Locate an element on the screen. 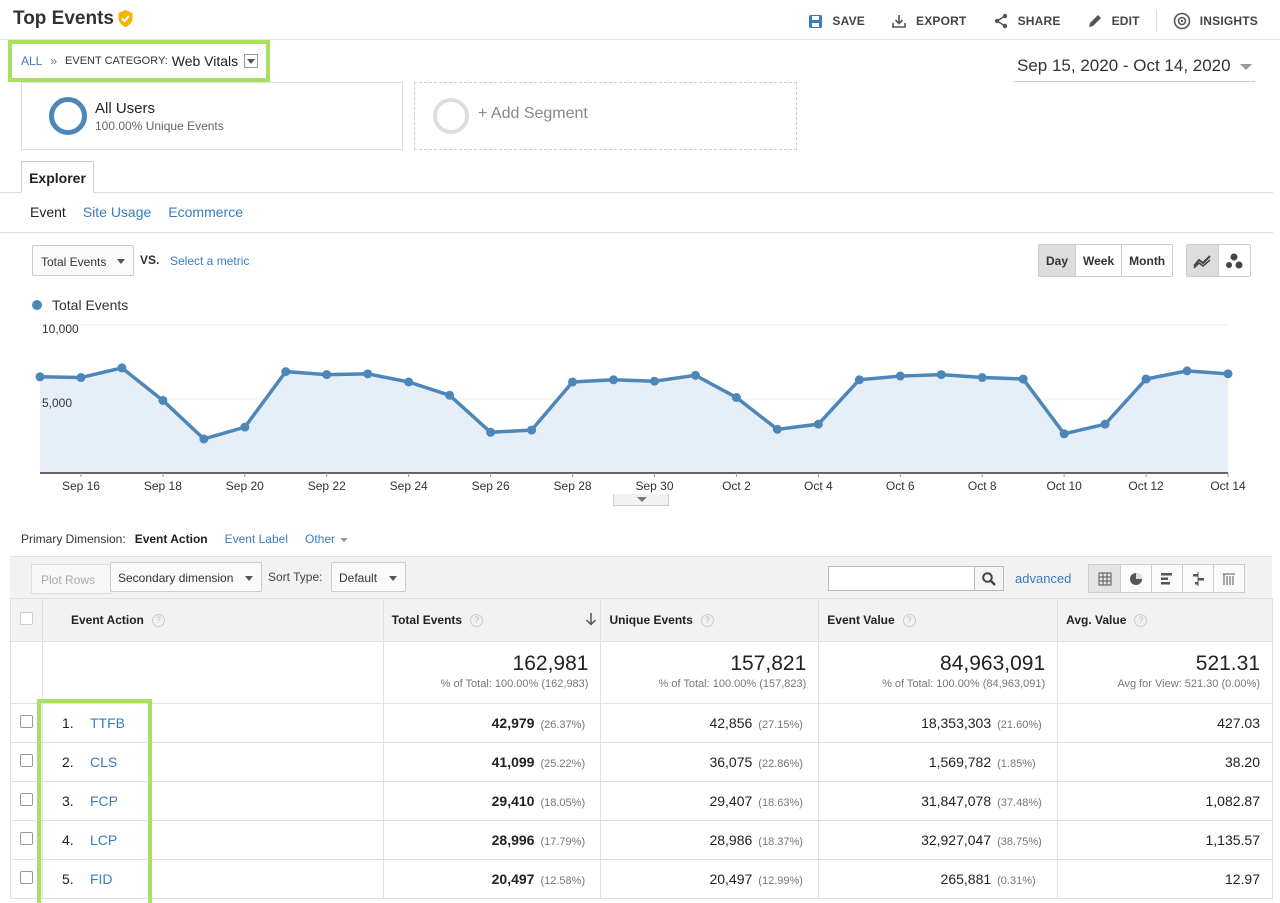 The image size is (1280, 903). total-events-cell: 20,497 (12.58%) is located at coordinates (492, 879).